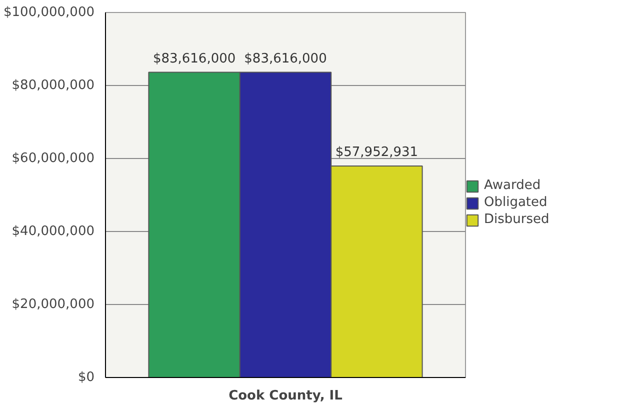  I want to click on y-tick-label: $20,000,000, so click(53, 304).